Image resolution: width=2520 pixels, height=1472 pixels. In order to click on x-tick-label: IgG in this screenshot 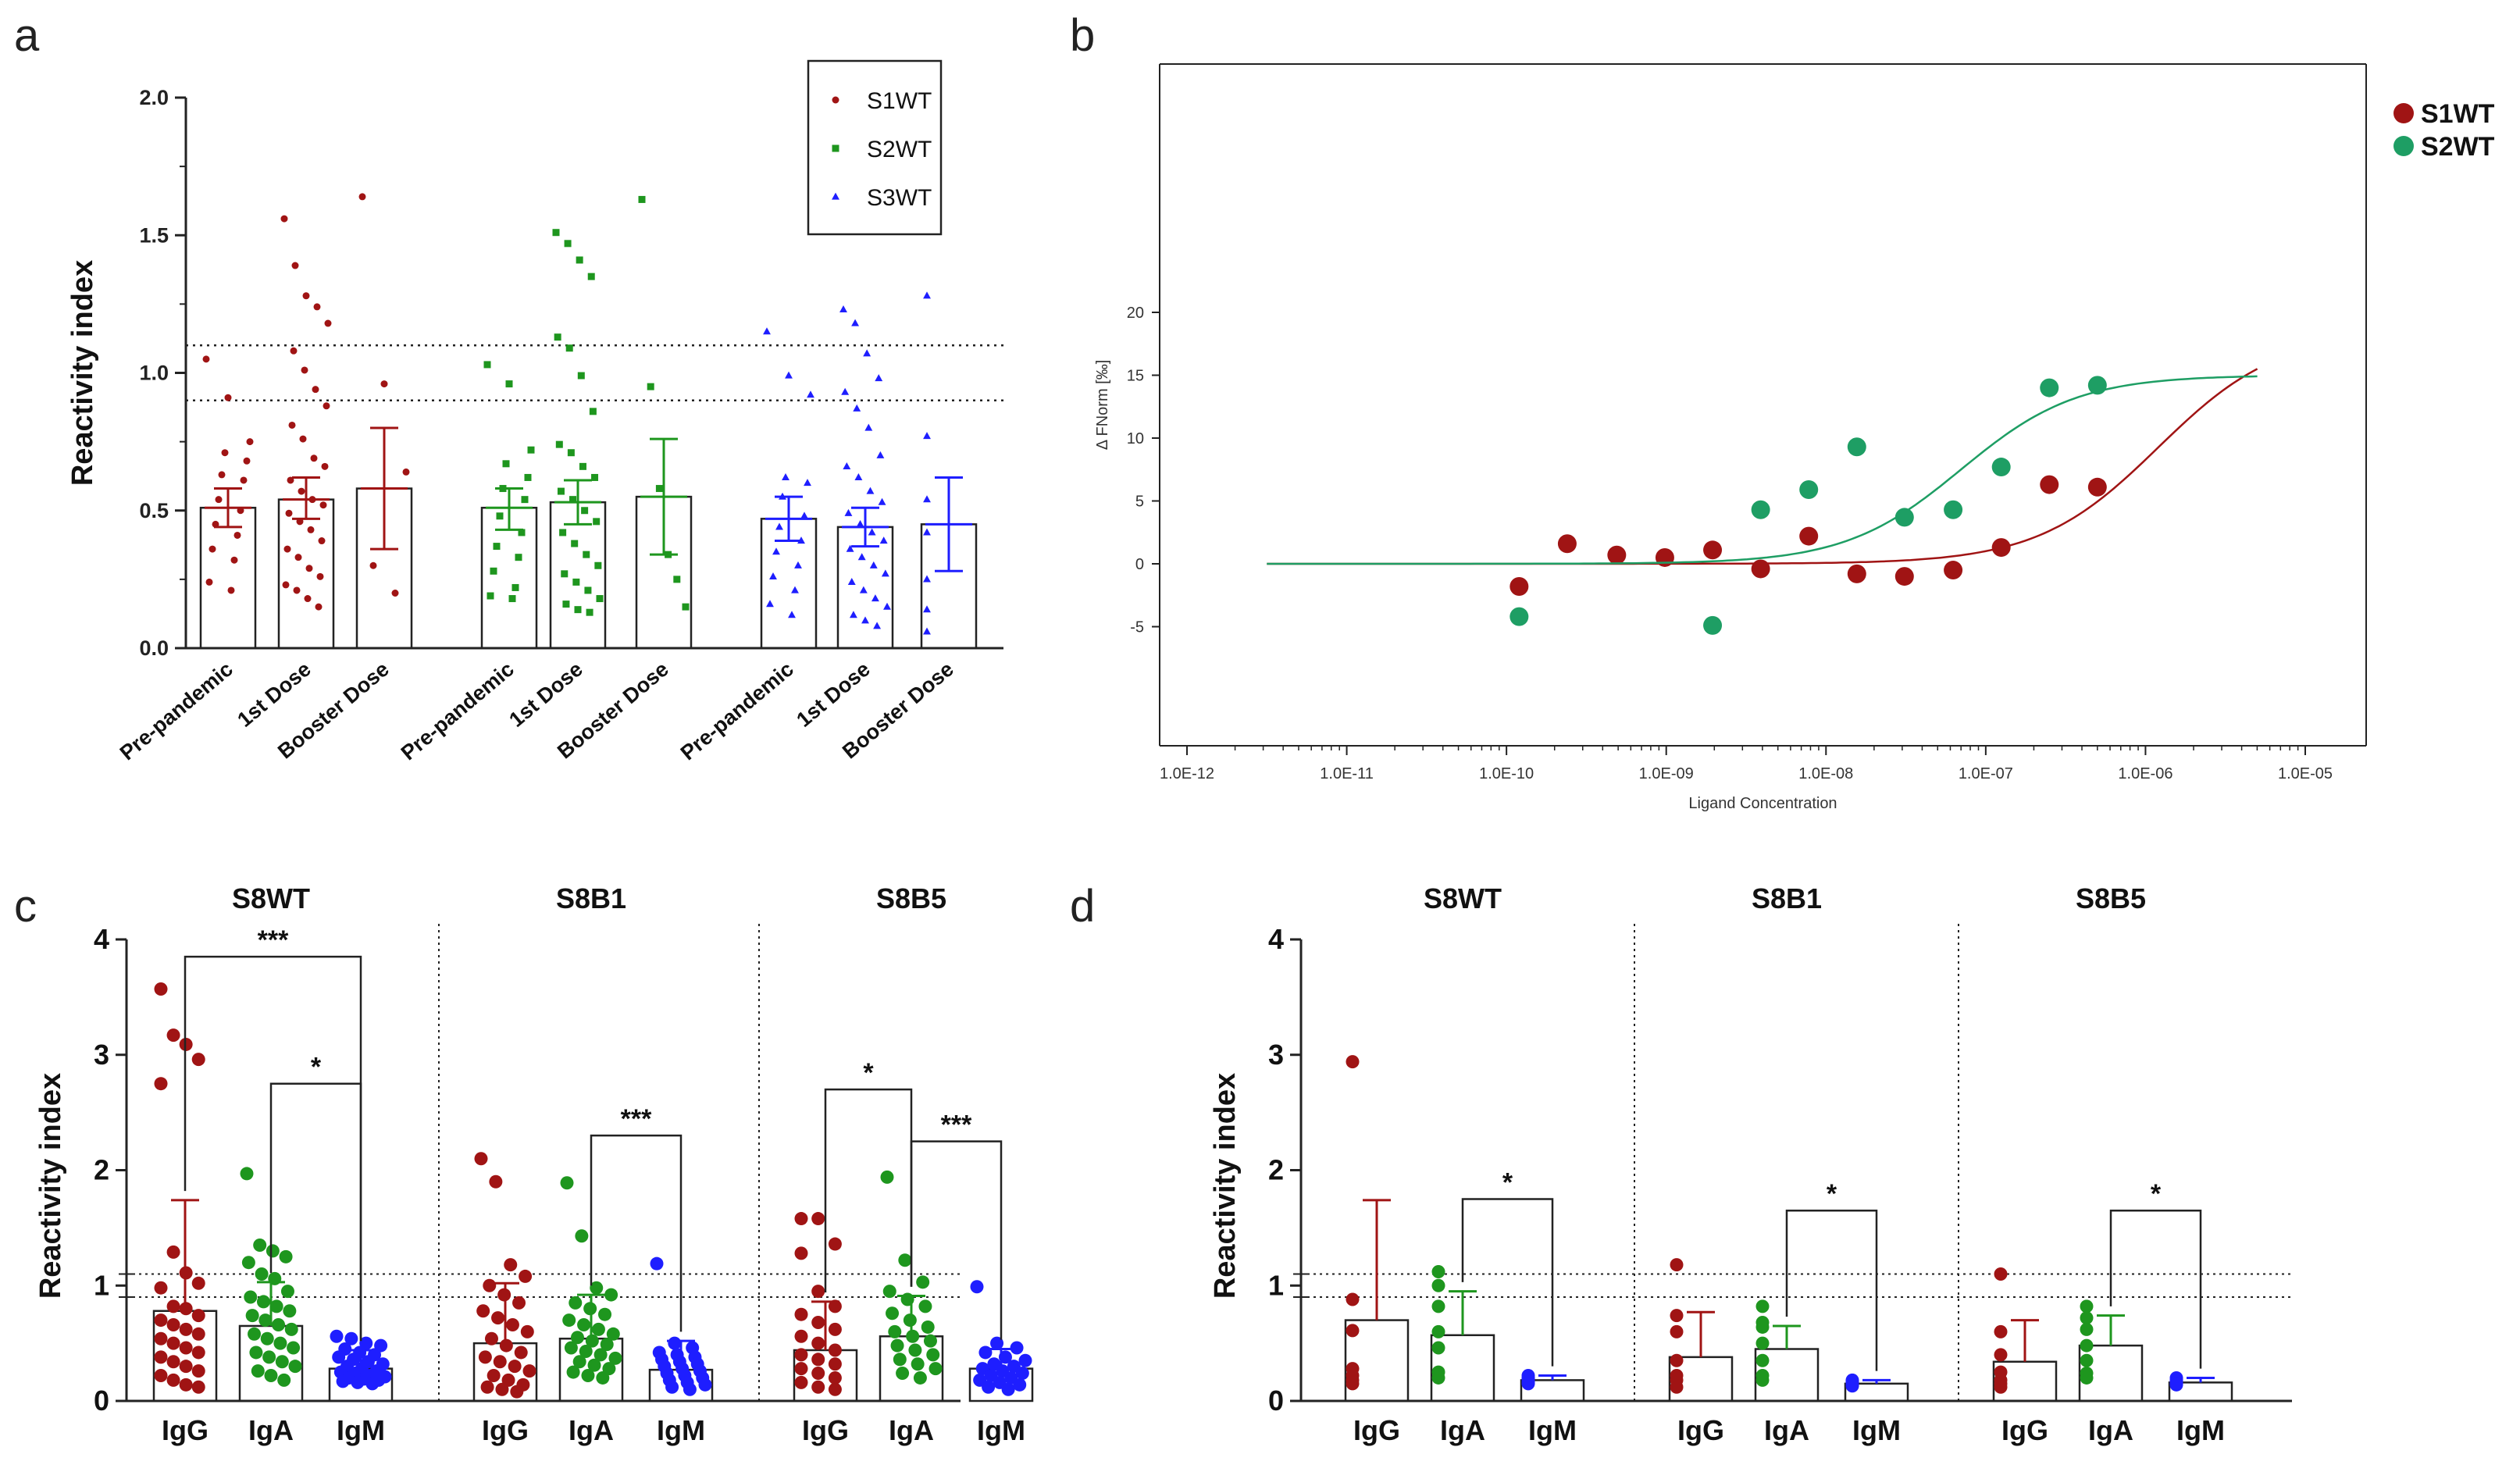, I will do `click(185, 1430)`.